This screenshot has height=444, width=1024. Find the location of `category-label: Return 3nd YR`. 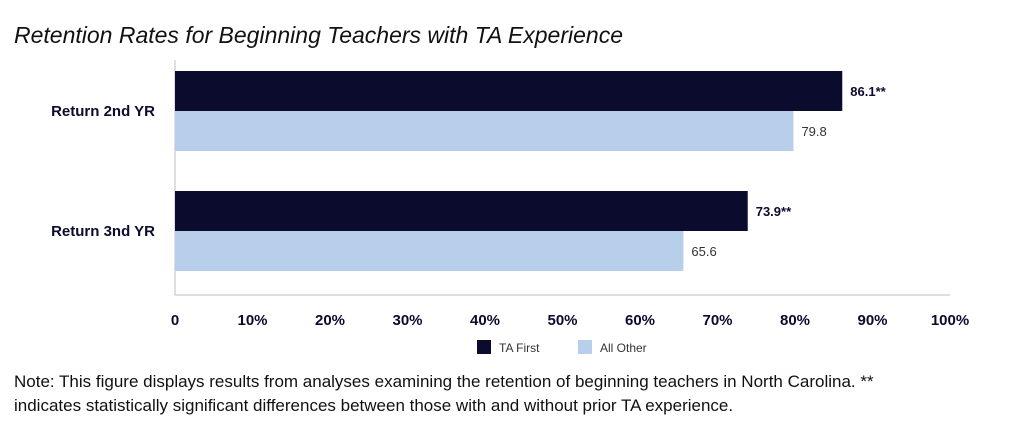

category-label: Return 3nd YR is located at coordinates (103, 231).